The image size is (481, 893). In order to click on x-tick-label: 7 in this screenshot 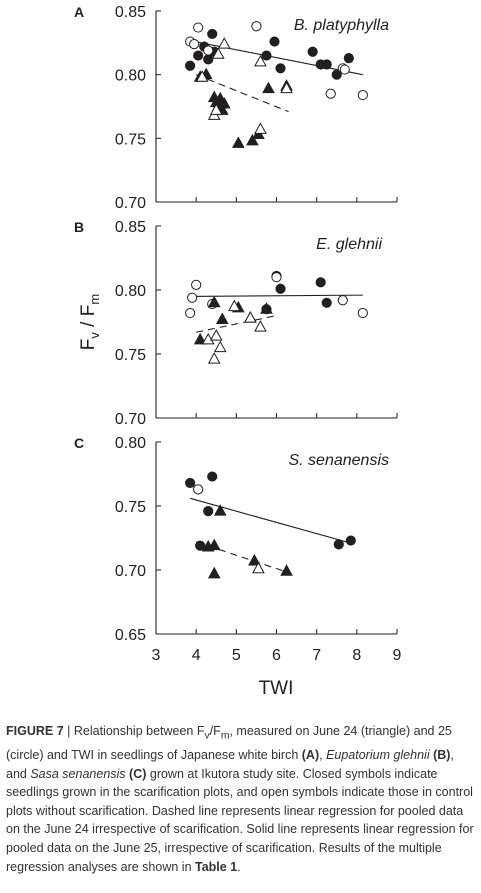, I will do `click(316, 655)`.